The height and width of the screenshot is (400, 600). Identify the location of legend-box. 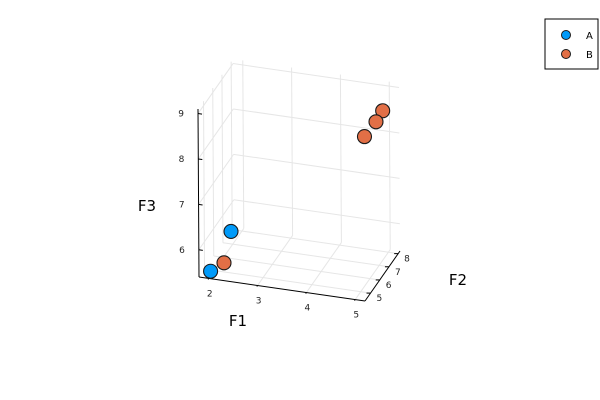
(571, 44).